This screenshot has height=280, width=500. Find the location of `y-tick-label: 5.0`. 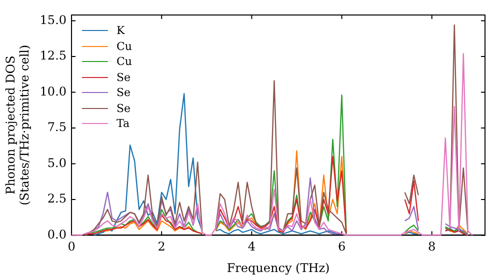

y-tick-label: 5.0 is located at coordinates (57, 163).